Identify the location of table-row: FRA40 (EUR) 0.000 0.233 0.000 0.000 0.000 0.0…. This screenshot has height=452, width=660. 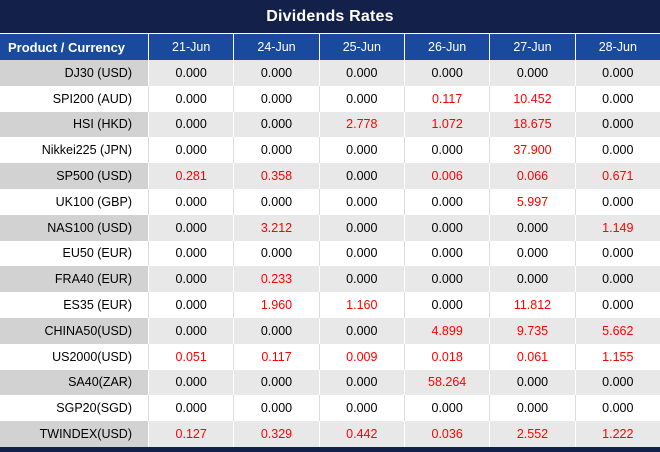
(330, 279).